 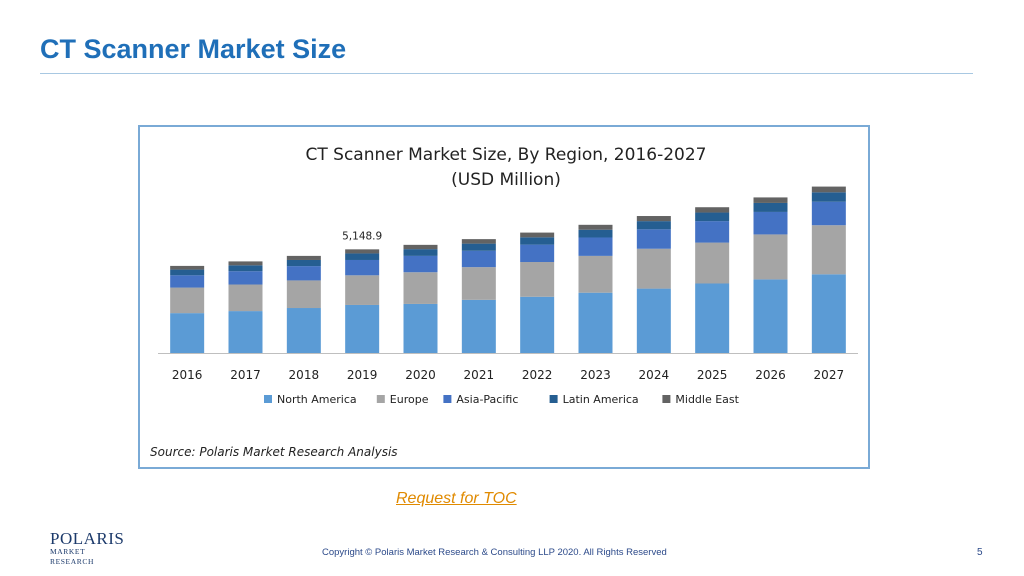 What do you see at coordinates (420, 375) in the screenshot?
I see `x-tick-label: 2020` at bounding box center [420, 375].